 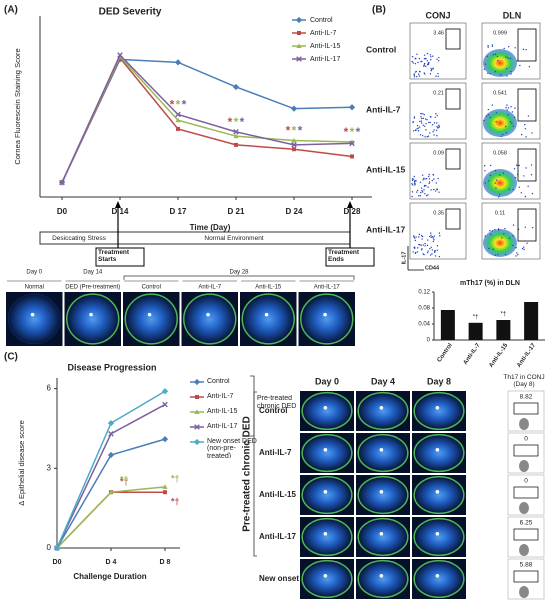 What do you see at coordinates (277, 536) in the screenshot?
I see `row-label: Anti-IL-17` at bounding box center [277, 536].